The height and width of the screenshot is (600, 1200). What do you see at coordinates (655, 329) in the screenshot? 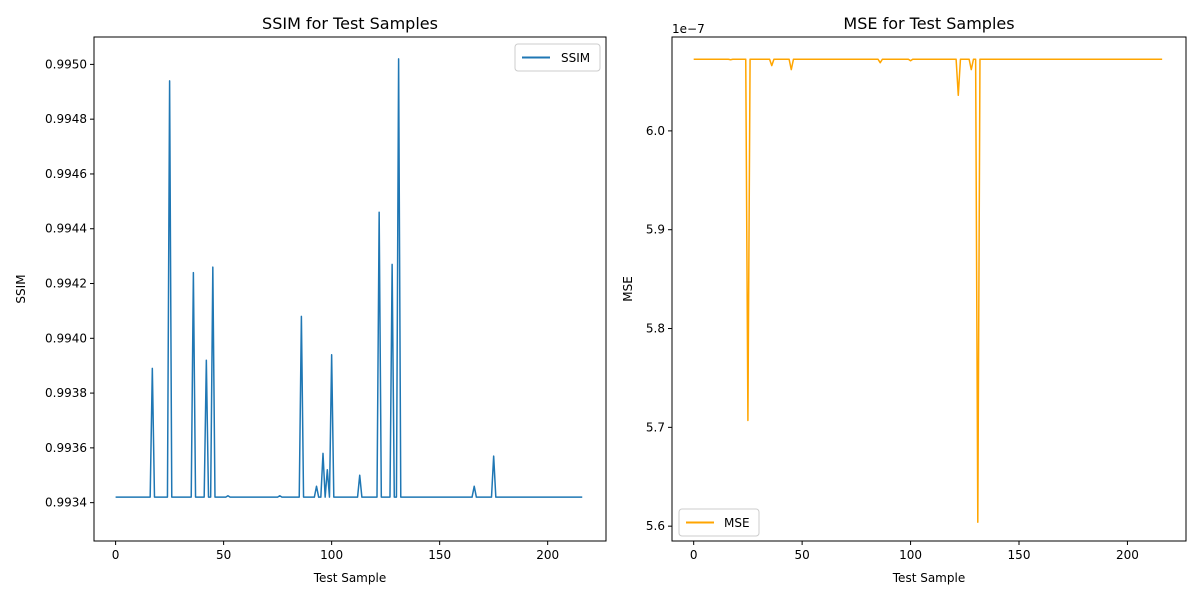
I see `mse-y-tick-label: 5.8` at bounding box center [655, 329].